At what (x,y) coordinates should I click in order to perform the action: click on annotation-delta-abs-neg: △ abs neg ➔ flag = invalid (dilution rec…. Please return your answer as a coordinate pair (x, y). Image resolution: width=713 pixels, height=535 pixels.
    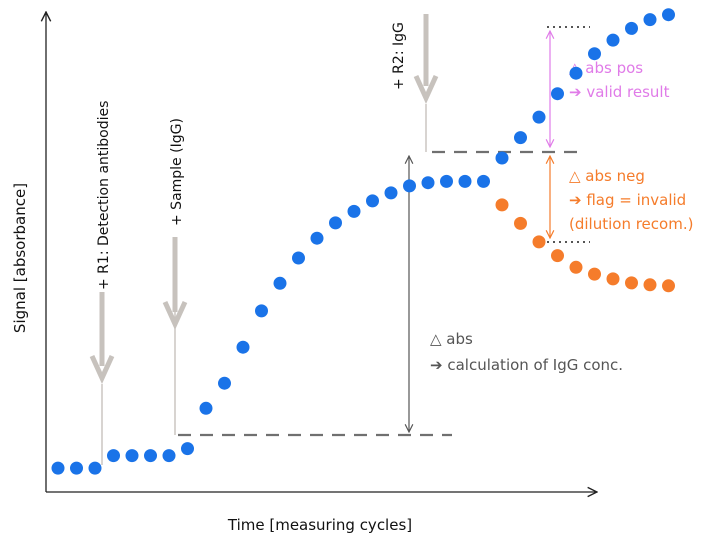
    Looking at the image, I should click on (631, 200).